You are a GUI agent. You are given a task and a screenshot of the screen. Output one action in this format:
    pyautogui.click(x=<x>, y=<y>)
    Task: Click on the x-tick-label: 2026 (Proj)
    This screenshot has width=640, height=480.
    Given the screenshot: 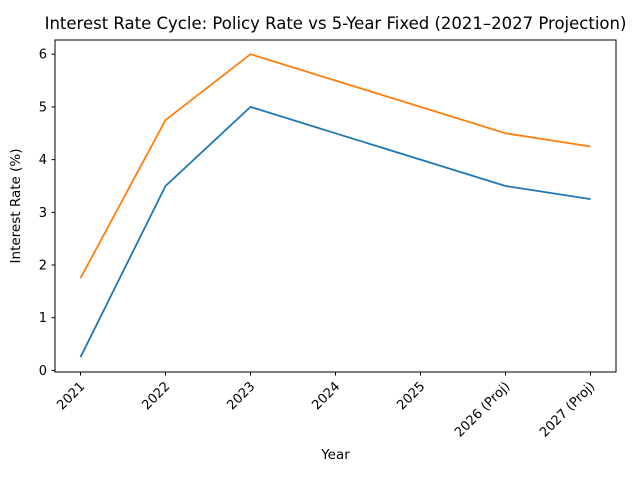 What is the action you would take?
    pyautogui.click(x=482, y=409)
    